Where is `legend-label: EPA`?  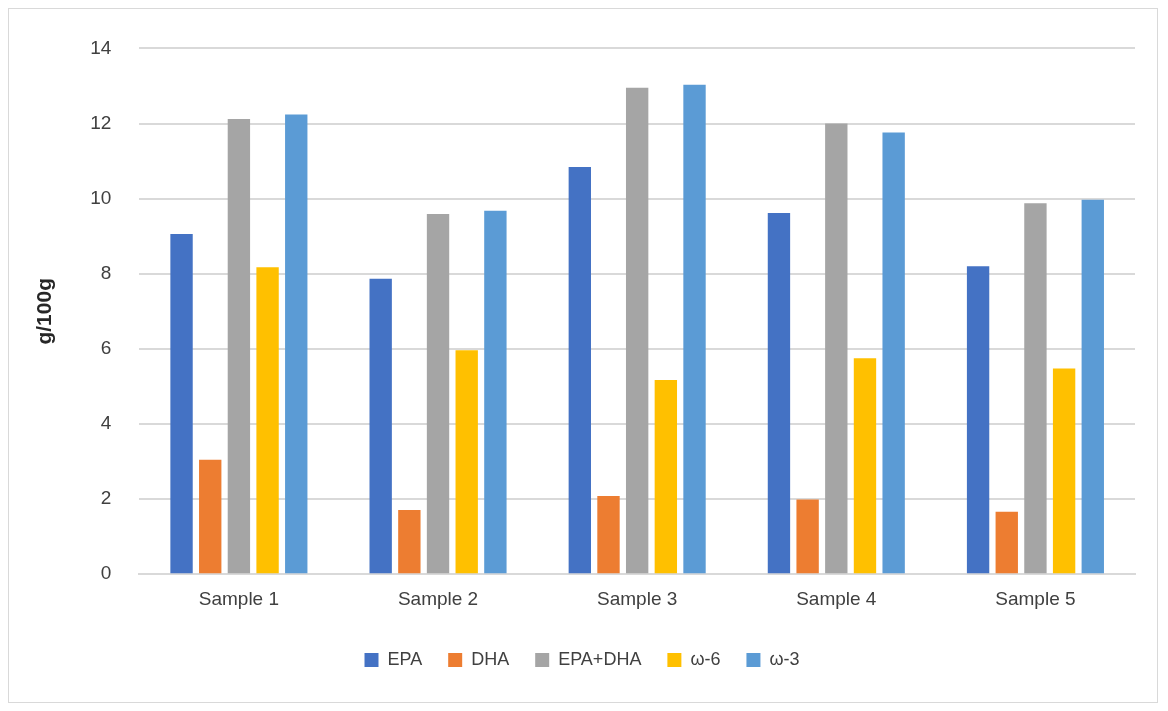 legend-label: EPA is located at coordinates (405, 658).